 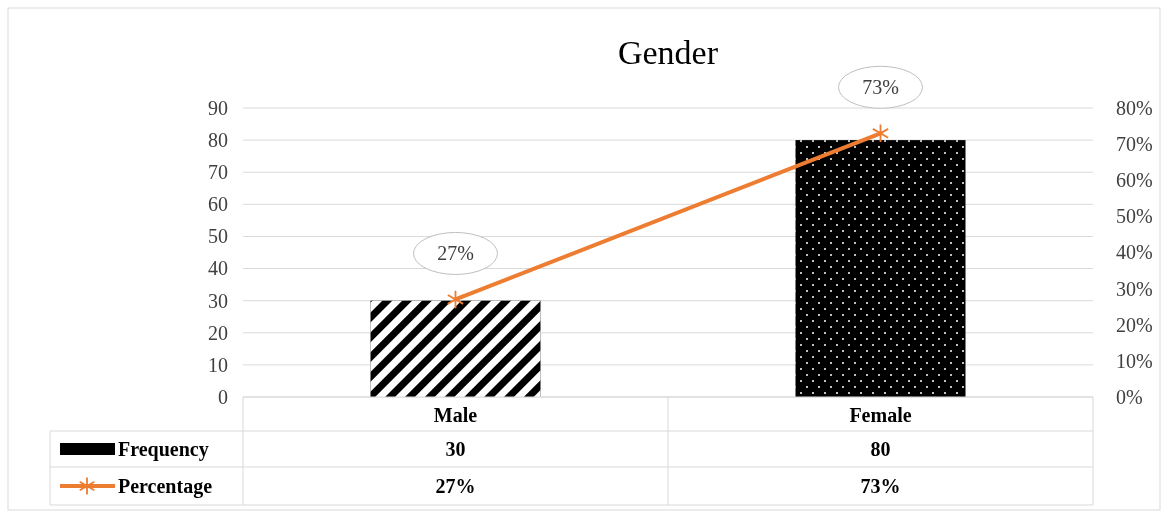 What do you see at coordinates (218, 172) in the screenshot?
I see `y-tick-label: 70` at bounding box center [218, 172].